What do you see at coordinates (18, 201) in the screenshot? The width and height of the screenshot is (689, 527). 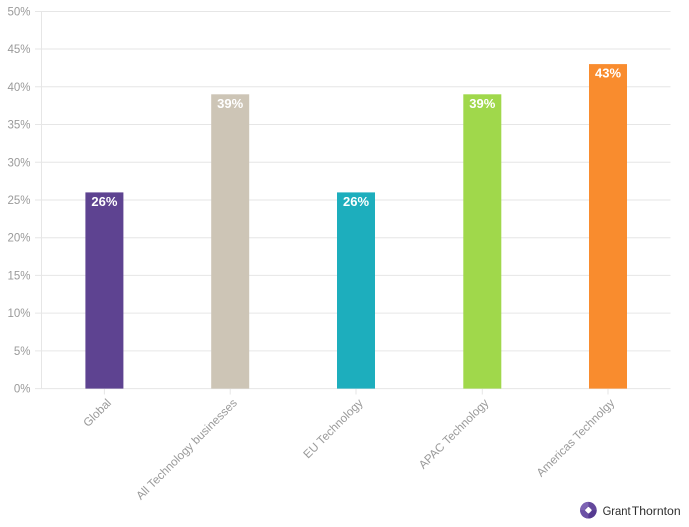 I see `svg-text: 25%` at bounding box center [18, 201].